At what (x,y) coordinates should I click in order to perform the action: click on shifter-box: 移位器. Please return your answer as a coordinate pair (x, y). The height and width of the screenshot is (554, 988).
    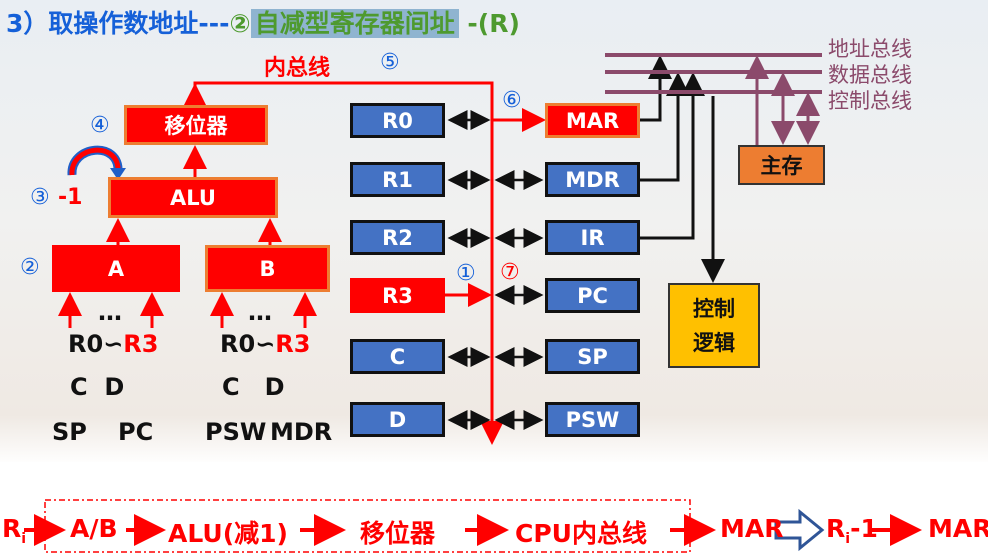
    Looking at the image, I should click on (196, 125).